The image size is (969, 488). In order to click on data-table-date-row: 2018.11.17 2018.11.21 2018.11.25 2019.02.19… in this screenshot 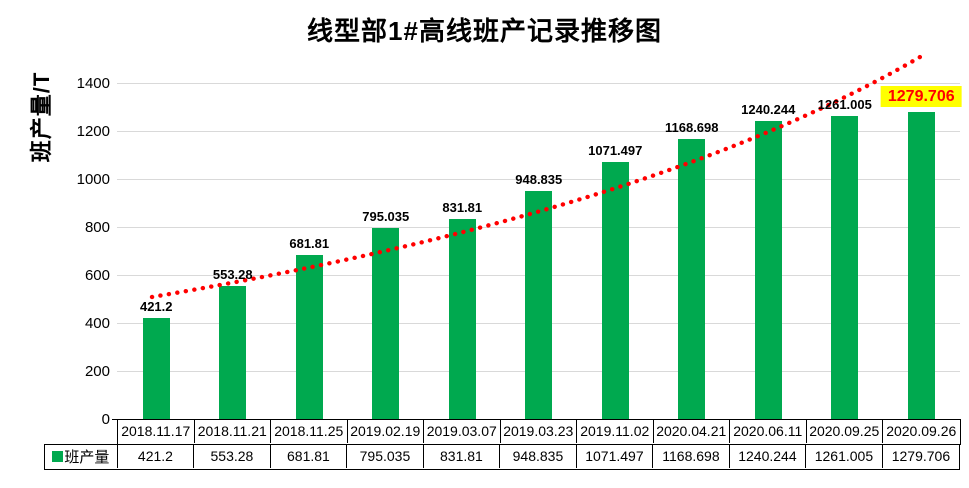, I will do `click(539, 431)`.